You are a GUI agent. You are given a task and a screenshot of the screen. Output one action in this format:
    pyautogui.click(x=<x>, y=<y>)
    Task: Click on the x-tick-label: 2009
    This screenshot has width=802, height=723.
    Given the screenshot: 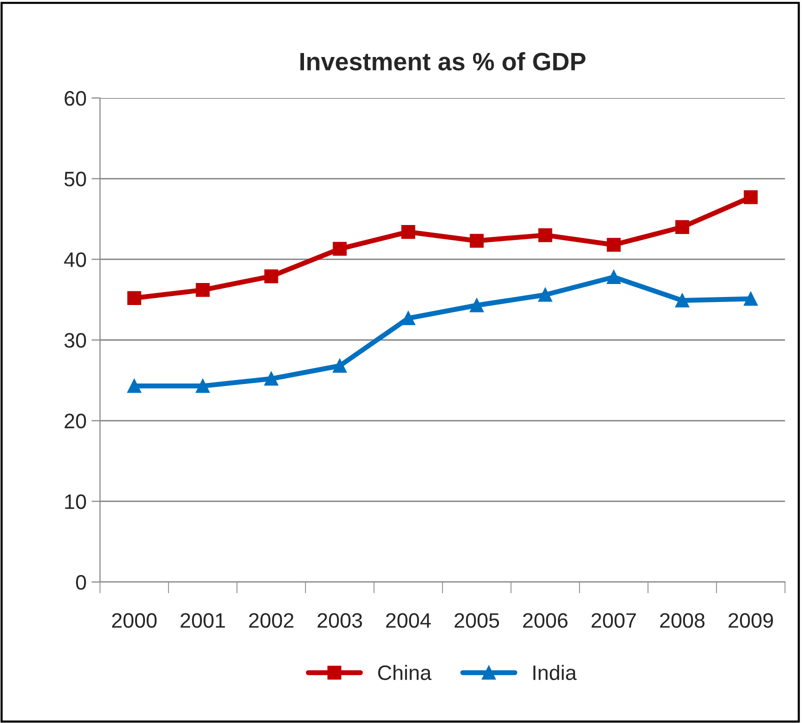 What is the action you would take?
    pyautogui.click(x=750, y=620)
    